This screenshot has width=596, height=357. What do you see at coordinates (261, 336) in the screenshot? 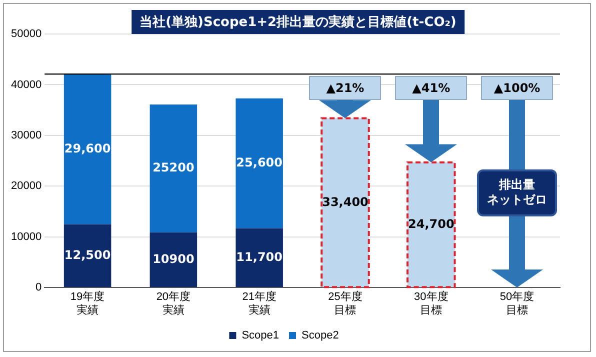
I see `legend-label: Scope1` at bounding box center [261, 336].